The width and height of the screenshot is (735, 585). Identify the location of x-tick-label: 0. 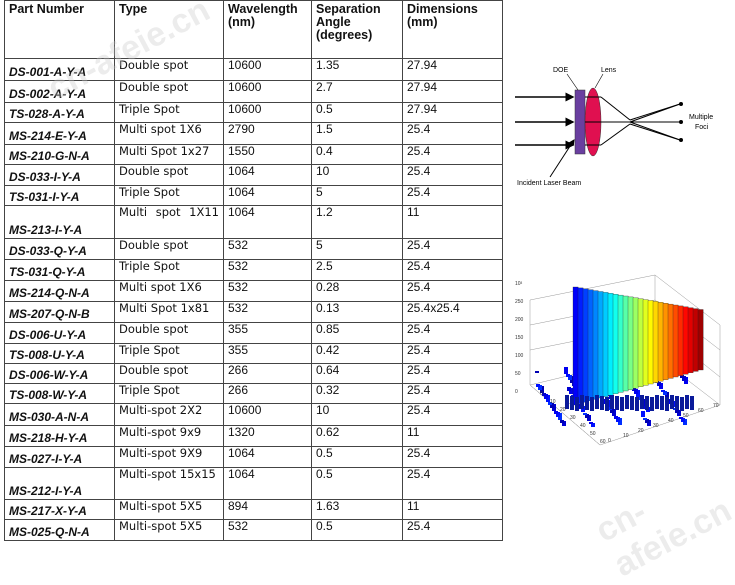
(609, 441).